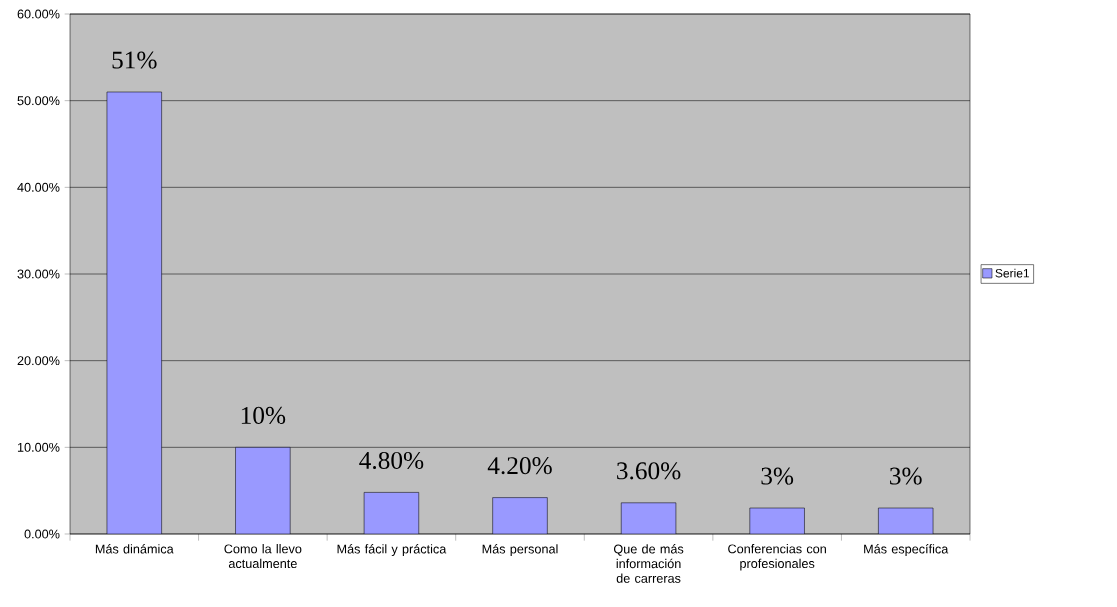 This screenshot has width=1117, height=607. What do you see at coordinates (649, 471) in the screenshot?
I see `text: 3.60%` at bounding box center [649, 471].